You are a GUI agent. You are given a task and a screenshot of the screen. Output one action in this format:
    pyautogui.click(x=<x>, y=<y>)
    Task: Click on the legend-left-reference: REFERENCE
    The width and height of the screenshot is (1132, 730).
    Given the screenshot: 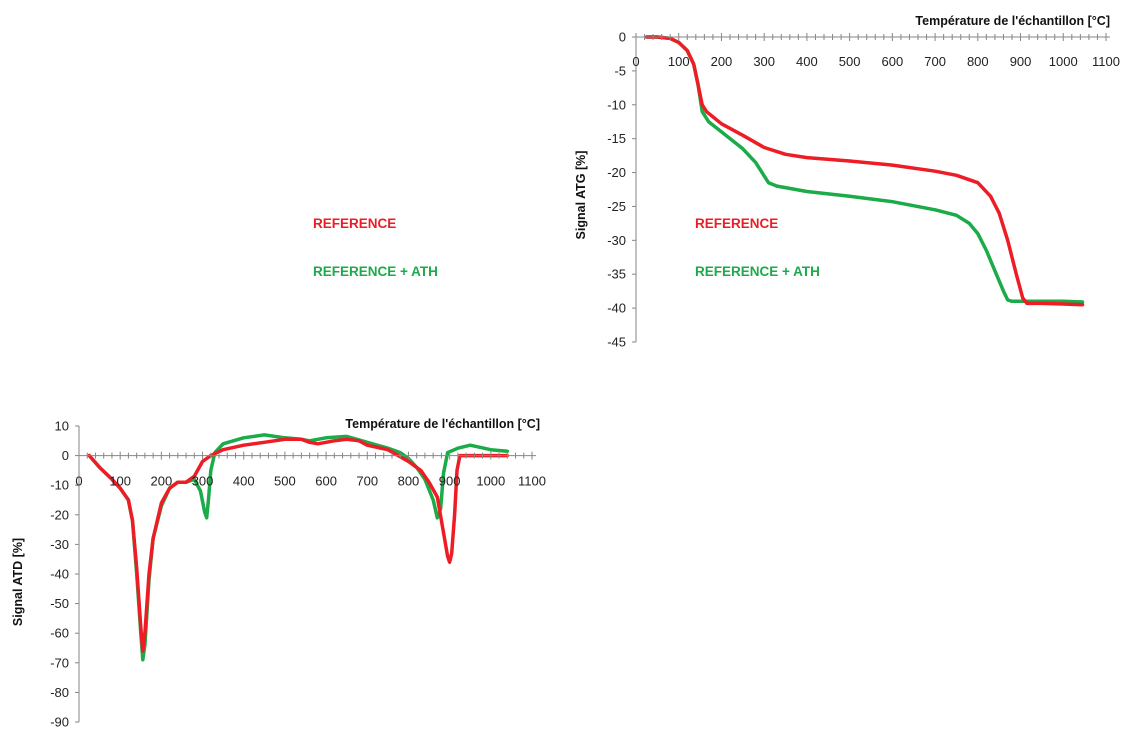 What is the action you would take?
    pyautogui.click(x=355, y=223)
    